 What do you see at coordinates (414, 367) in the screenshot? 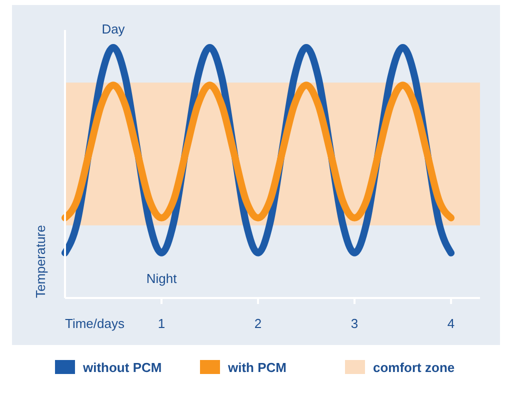
I see `legend-label: comfort zone` at bounding box center [414, 367].